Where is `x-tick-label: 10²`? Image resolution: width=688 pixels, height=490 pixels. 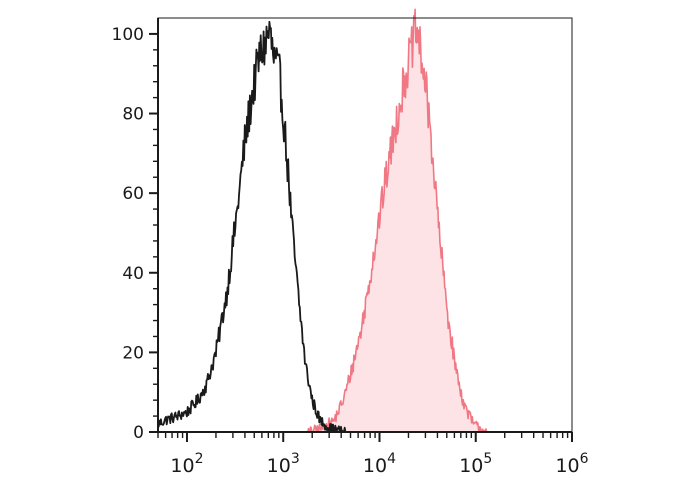 x-tick-label: 10² is located at coordinates (186, 464).